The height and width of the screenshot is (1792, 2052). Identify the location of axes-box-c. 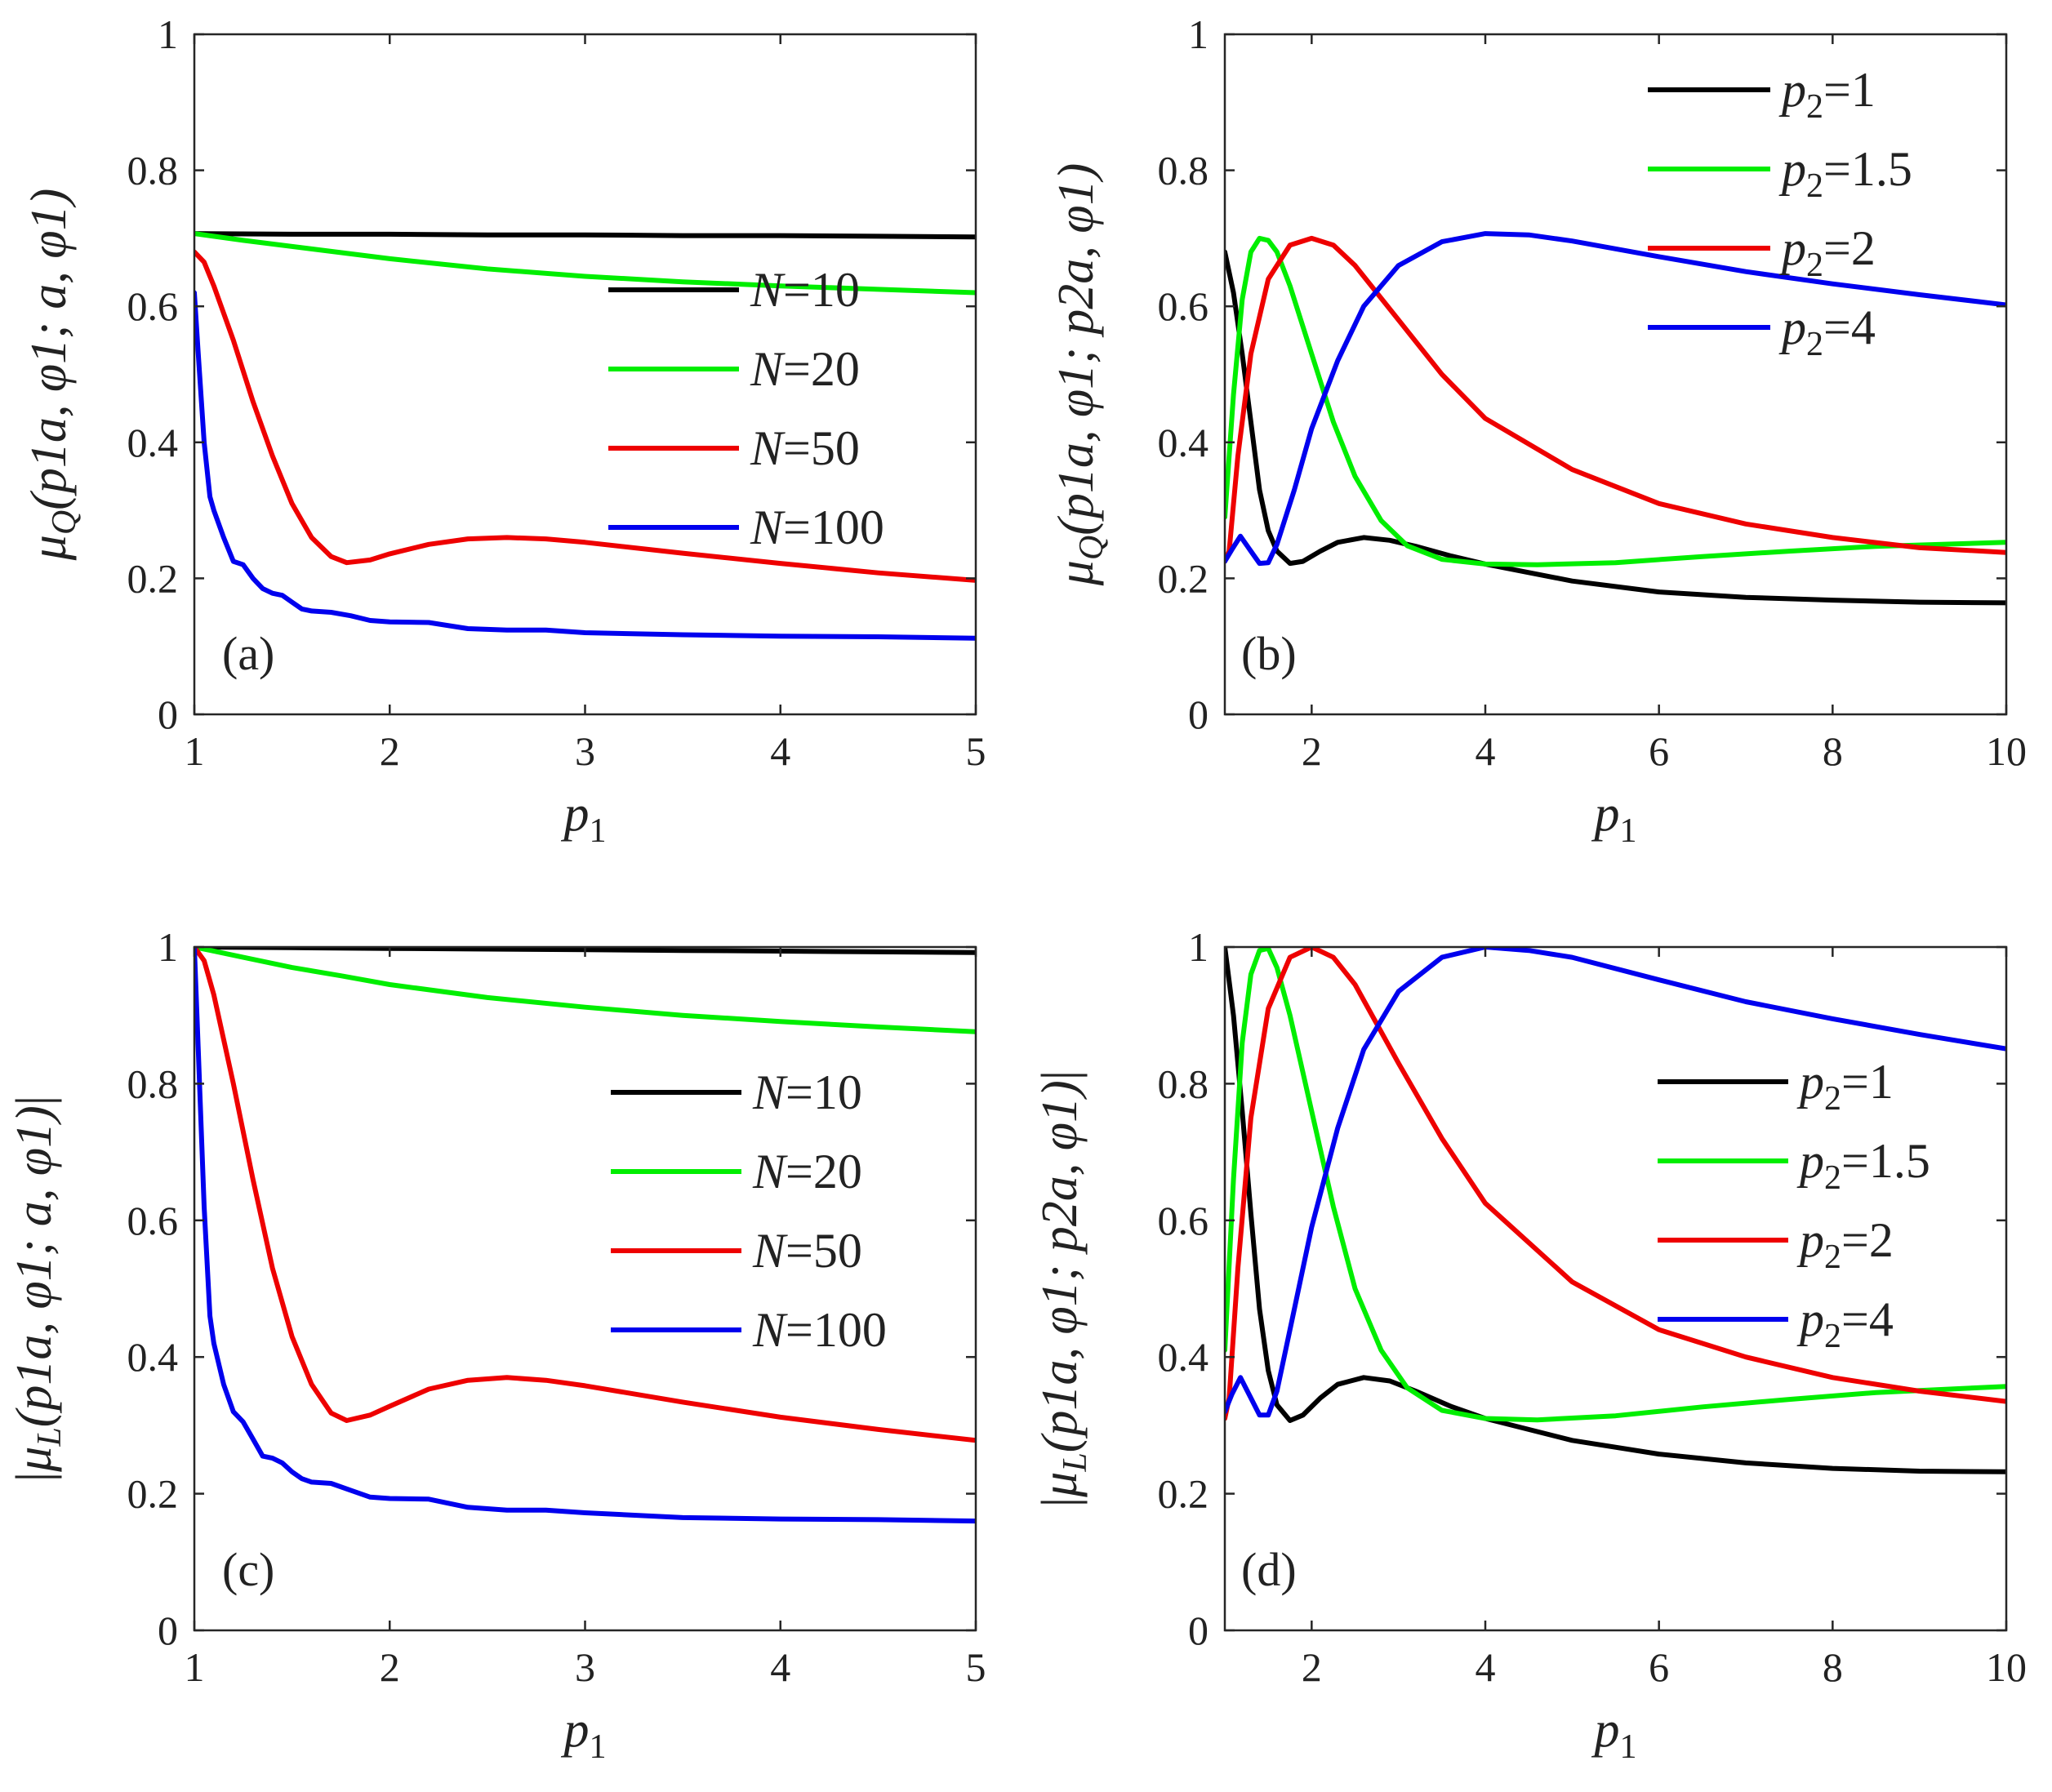
(585, 1288).